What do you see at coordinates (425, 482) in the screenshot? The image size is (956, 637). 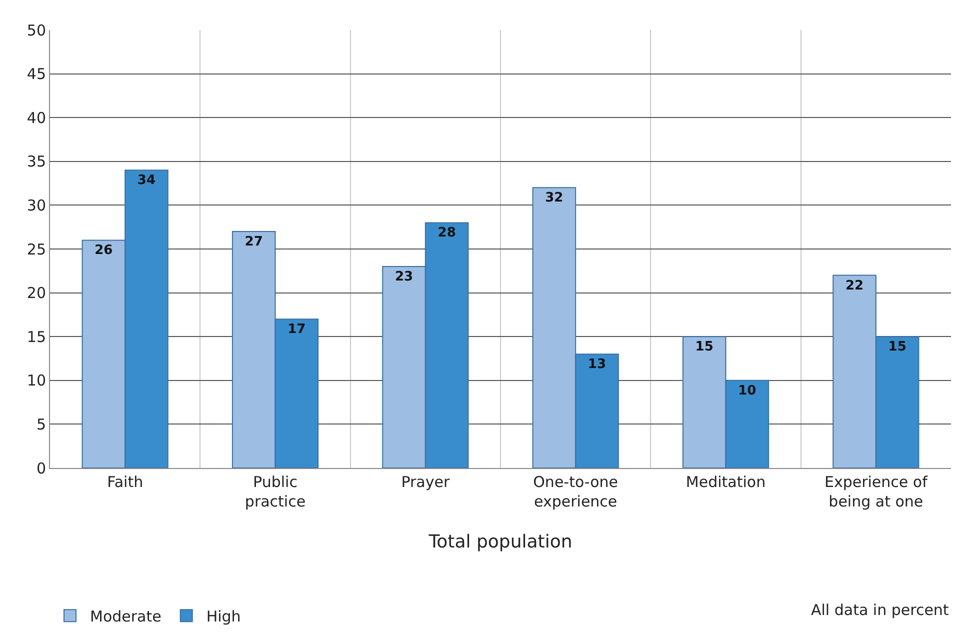 I see `x-tick-label: Prayer` at bounding box center [425, 482].